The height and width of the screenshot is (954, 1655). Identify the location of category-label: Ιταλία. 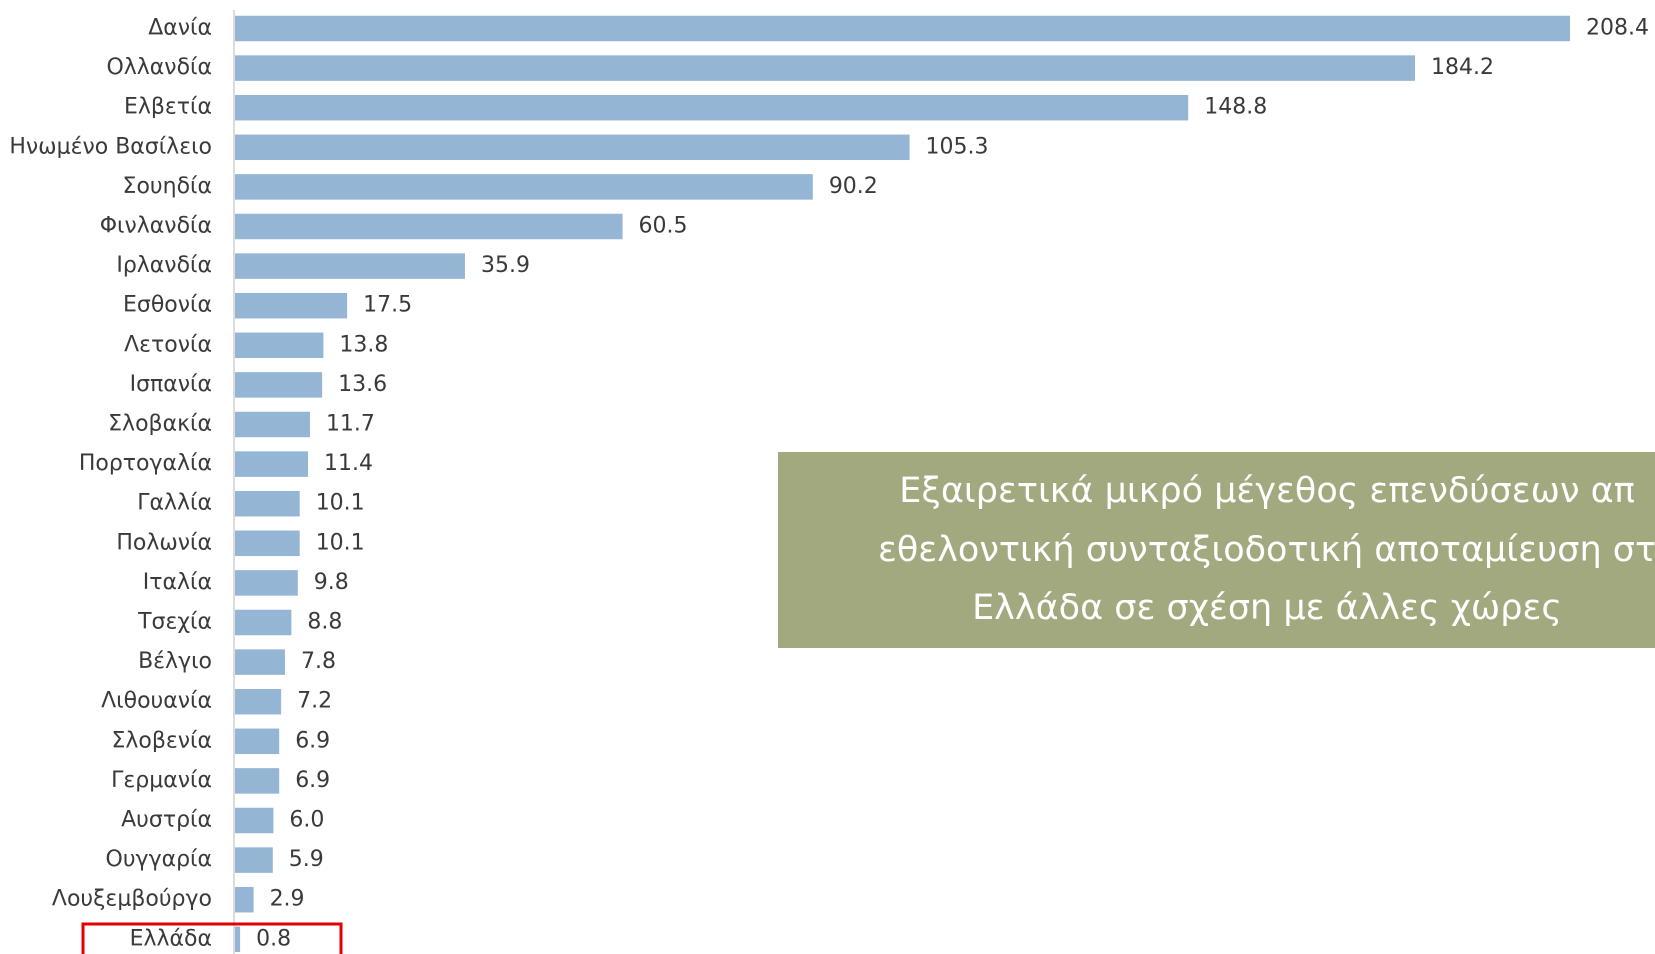
(177, 582).